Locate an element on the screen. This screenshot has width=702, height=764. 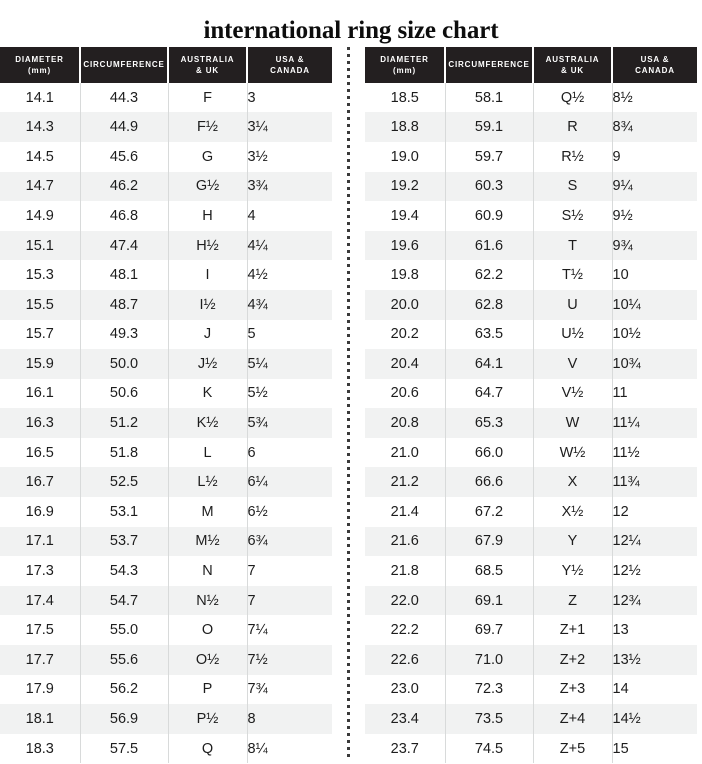
column-header-usa-label: USA & is located at coordinates (290, 59).